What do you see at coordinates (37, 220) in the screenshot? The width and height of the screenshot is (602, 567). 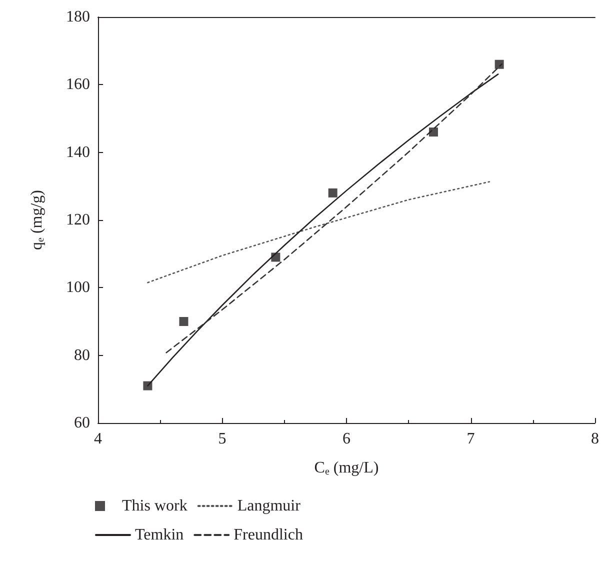 I see `y-axis-title: qe (mg/g)` at bounding box center [37, 220].